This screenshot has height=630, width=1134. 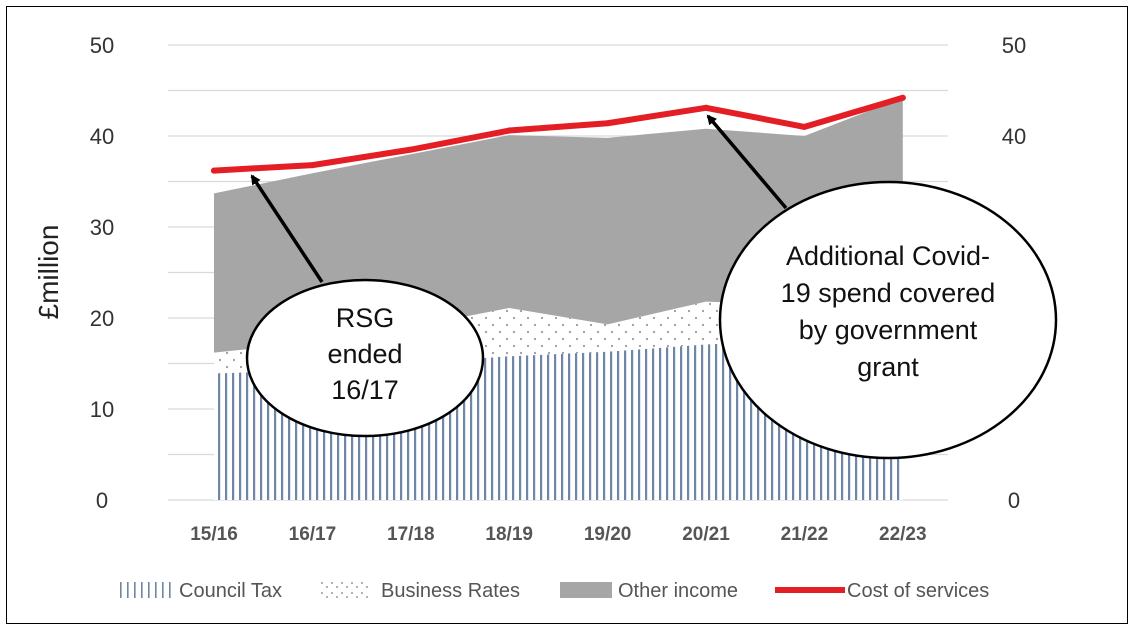 I want to click on x-tick-label: 17/18, so click(x=411, y=534).